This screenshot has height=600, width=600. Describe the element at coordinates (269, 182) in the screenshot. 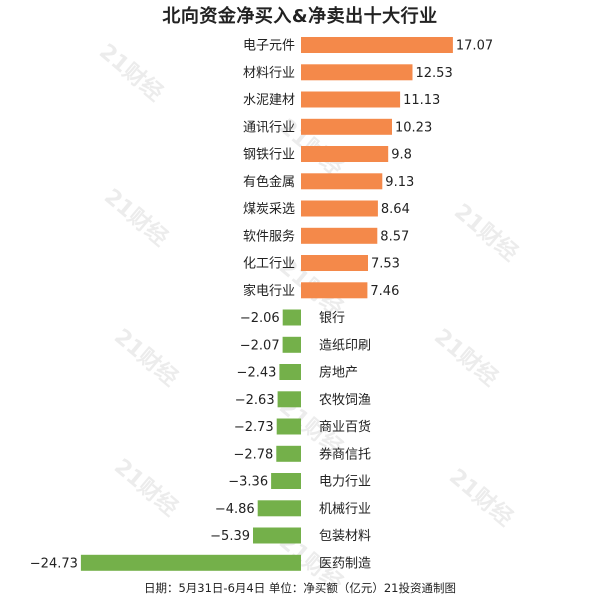

I see `category-label: 有色金属` at that location.